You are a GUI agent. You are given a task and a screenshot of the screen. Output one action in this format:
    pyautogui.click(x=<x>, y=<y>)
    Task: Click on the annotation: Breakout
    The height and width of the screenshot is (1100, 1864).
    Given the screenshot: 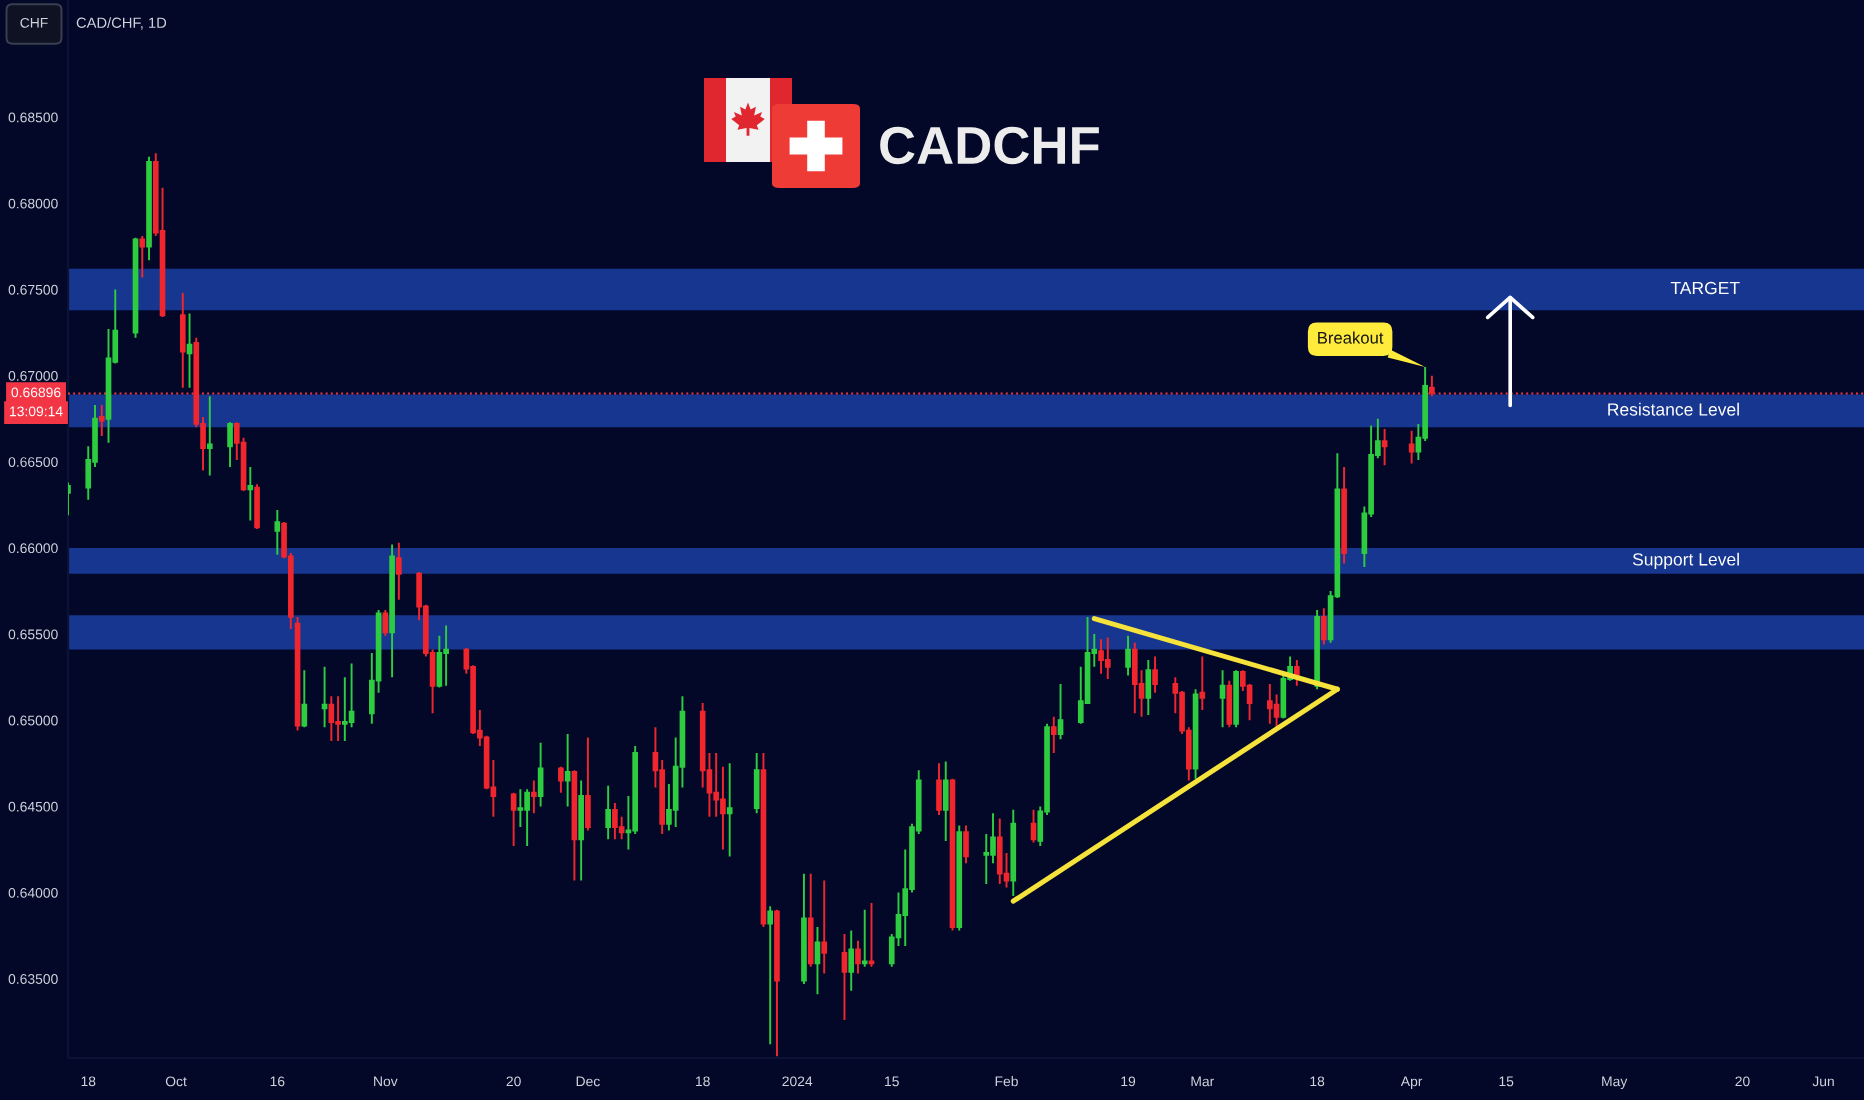 What is the action you would take?
    pyautogui.click(x=1351, y=337)
    